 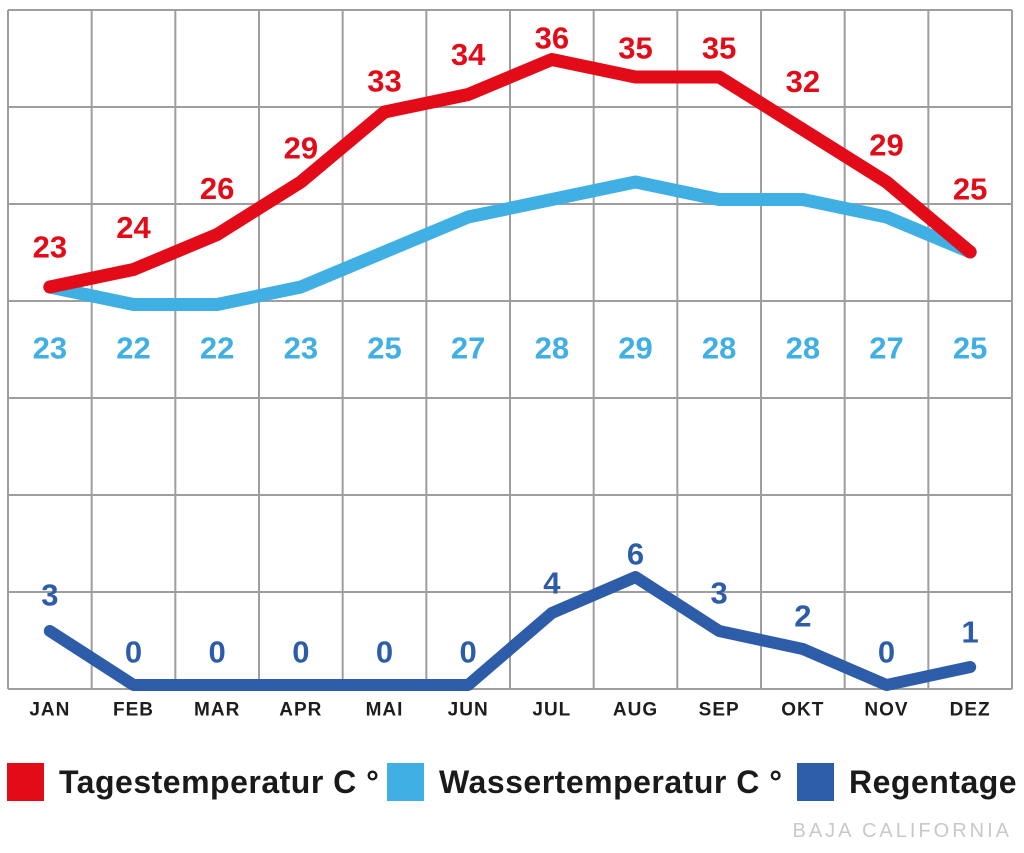 What do you see at coordinates (635, 554) in the screenshot?
I see `regentage-value-label: 6` at bounding box center [635, 554].